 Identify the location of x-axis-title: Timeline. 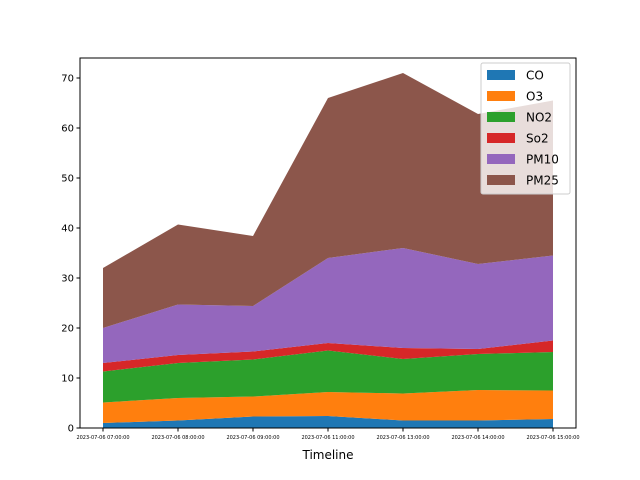
(327, 455).